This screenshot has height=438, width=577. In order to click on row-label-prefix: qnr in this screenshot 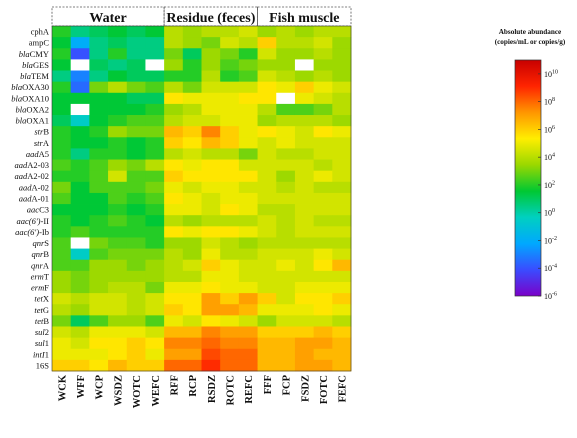, I will do `click(38, 243)`.